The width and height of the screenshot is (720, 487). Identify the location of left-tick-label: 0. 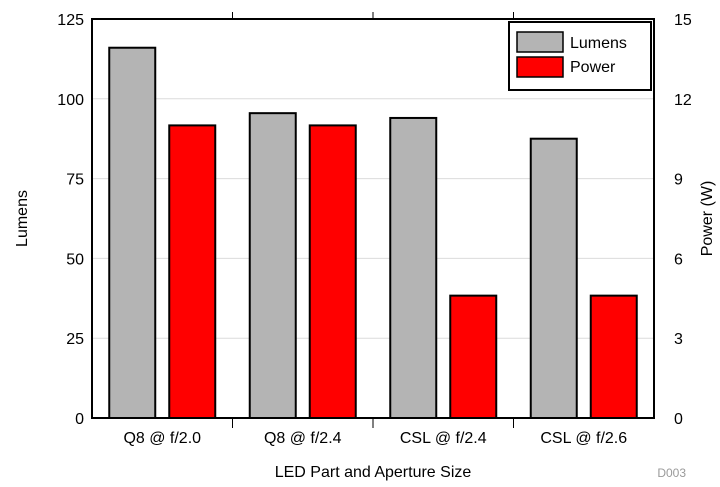
(79, 419).